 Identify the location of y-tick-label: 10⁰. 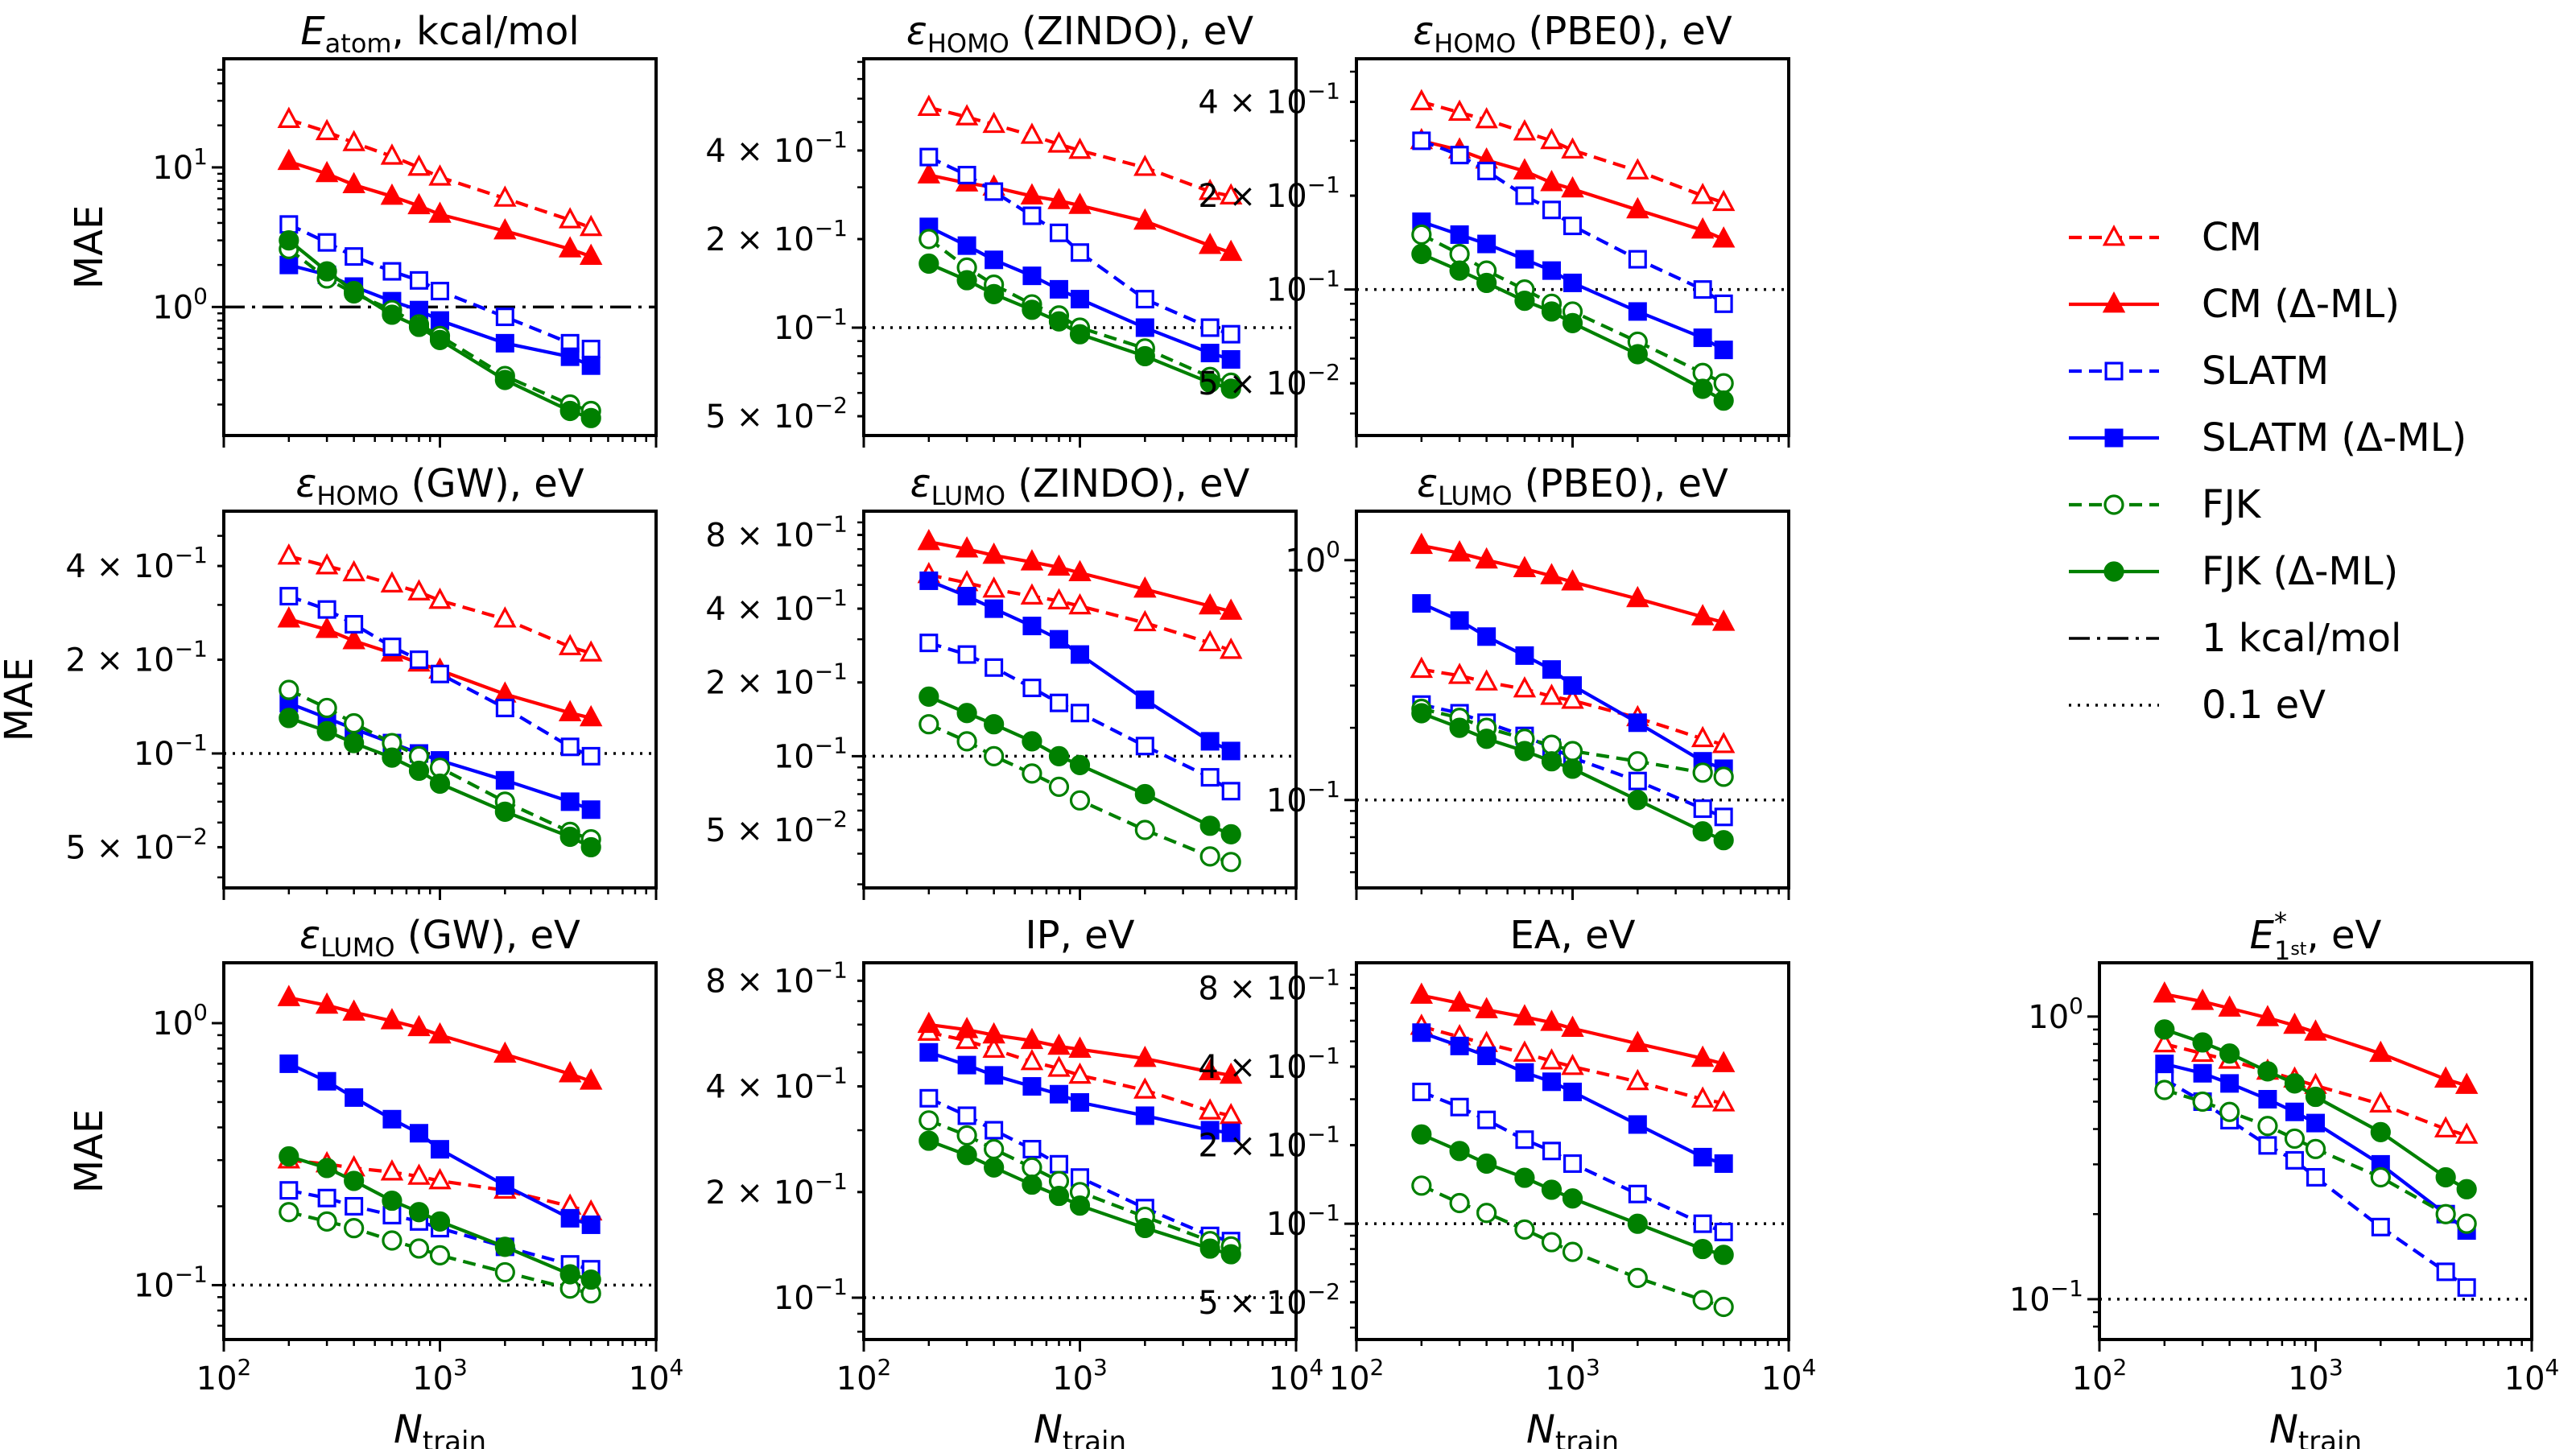
(1312, 558).